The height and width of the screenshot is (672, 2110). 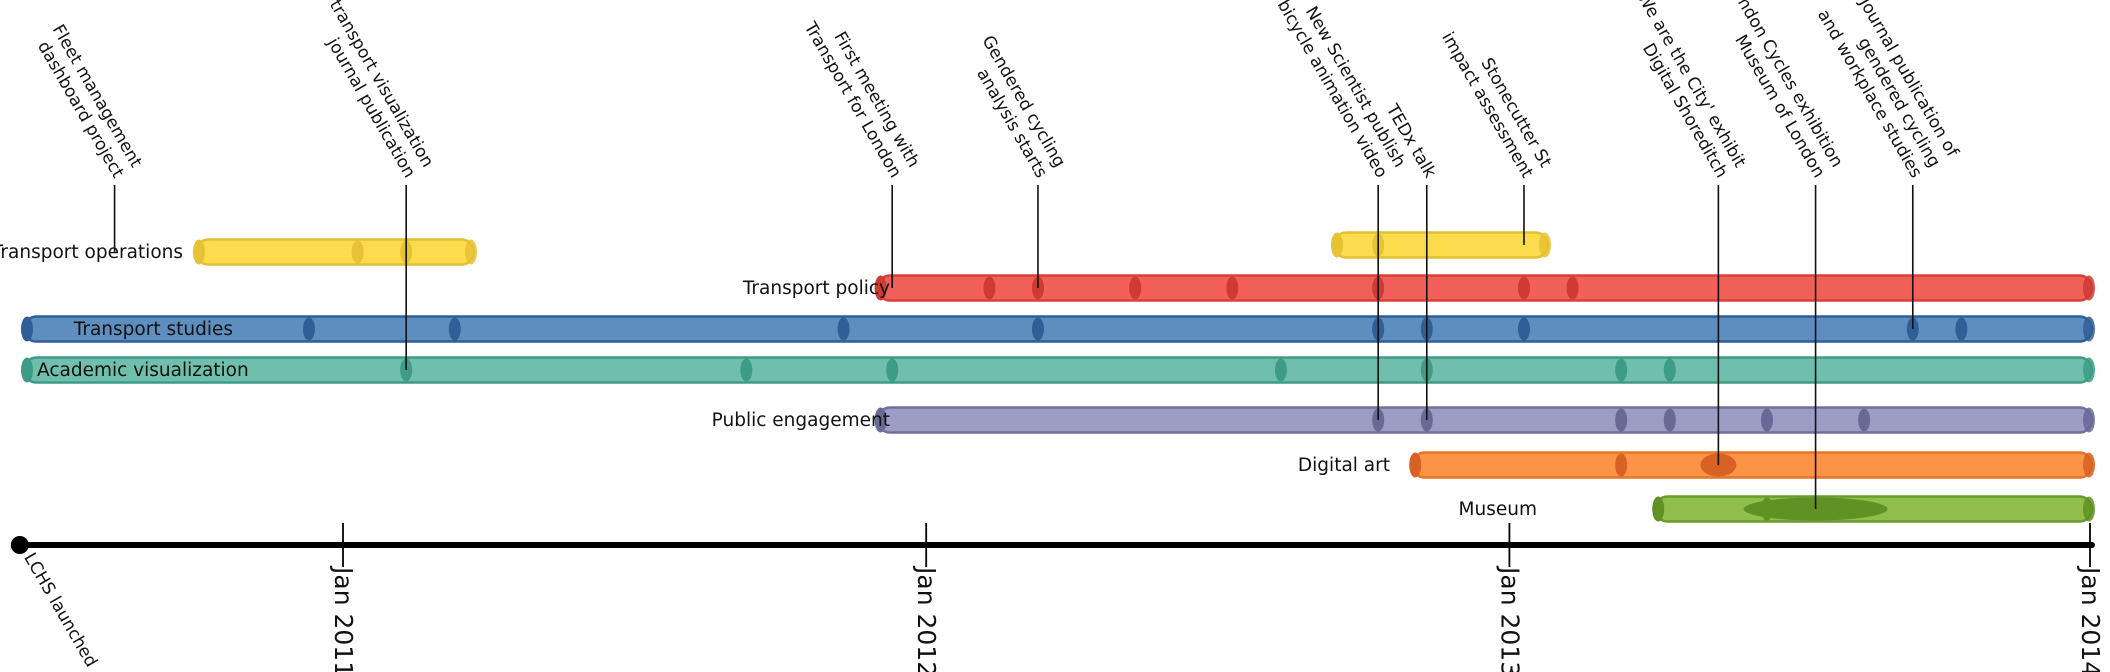 I want to click on axis-tick-label: Jan 2011, so click(x=343, y=618).